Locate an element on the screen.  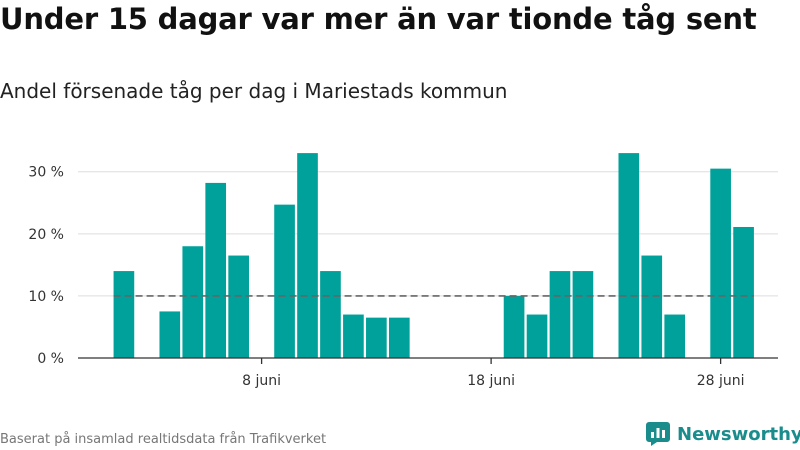
bar-chart-logo-icon is located at coordinates (658, 434).